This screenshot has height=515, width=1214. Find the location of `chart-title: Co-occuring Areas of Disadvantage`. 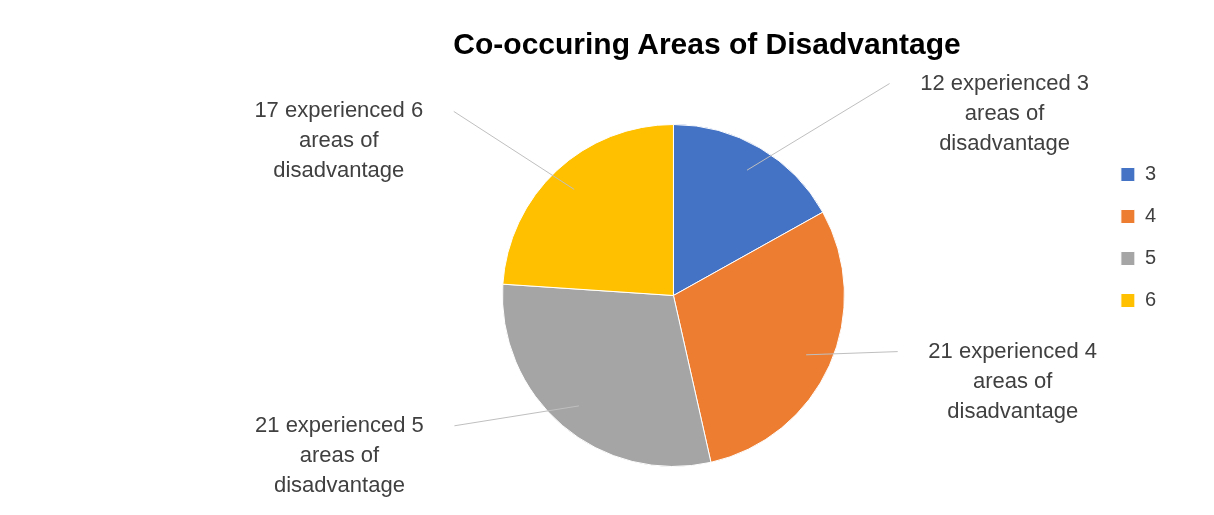

chart-title: Co-occuring Areas of Disadvantage is located at coordinates (707, 44).